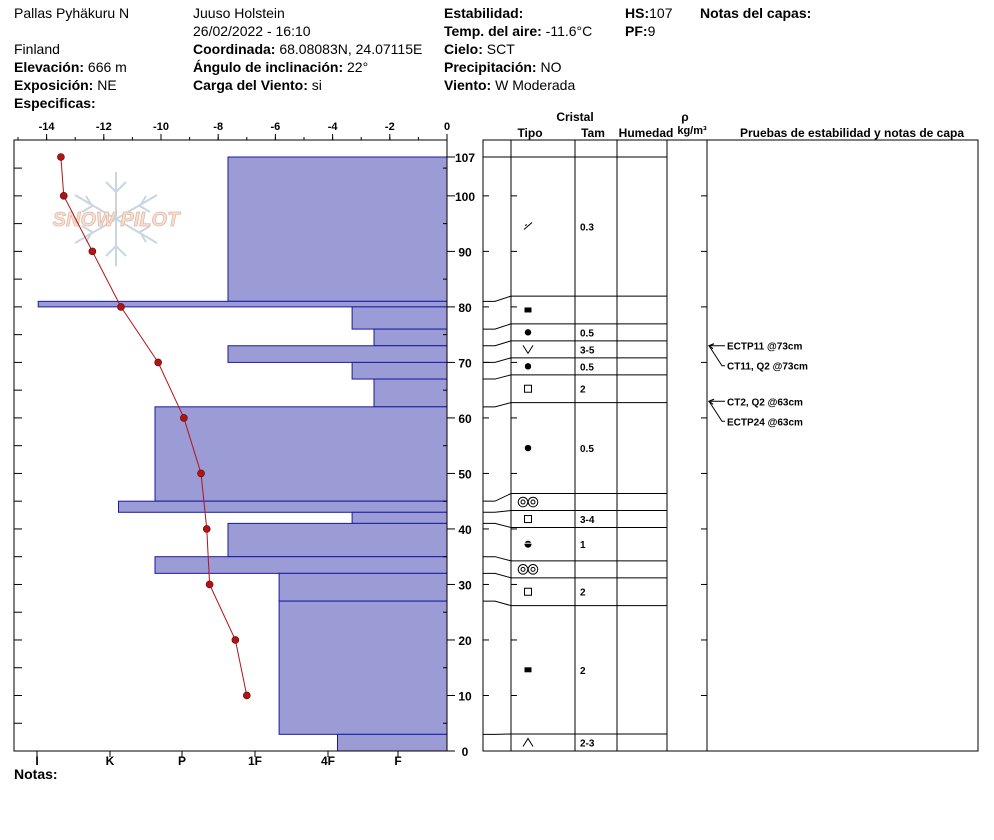 This screenshot has width=994, height=840. I want to click on tests-notes-header: Pruebas de estabilidad y notas de capa, so click(852, 133).